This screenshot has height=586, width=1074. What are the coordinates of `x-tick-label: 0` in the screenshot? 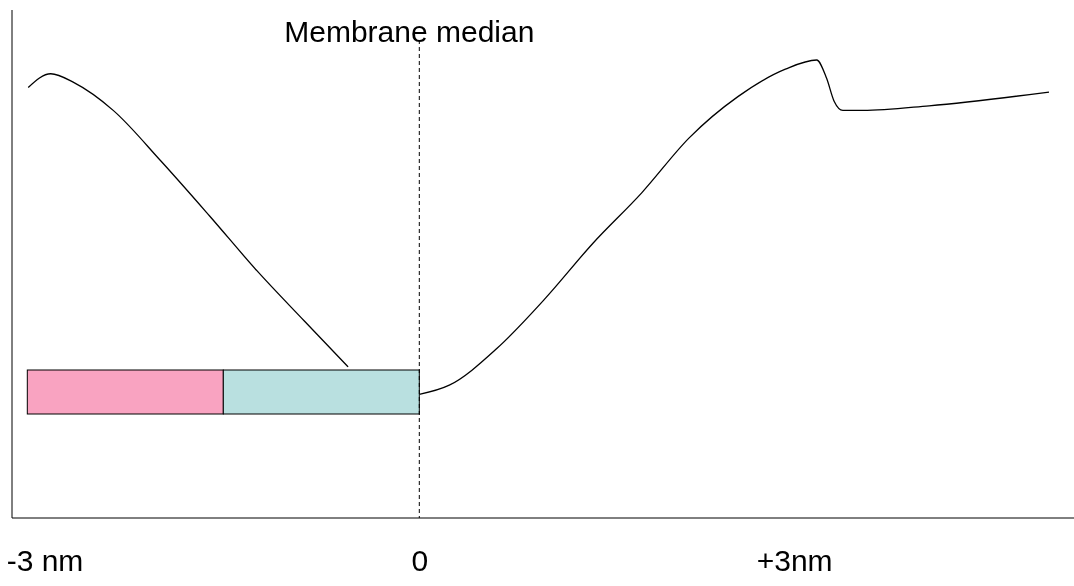 It's located at (420, 561).